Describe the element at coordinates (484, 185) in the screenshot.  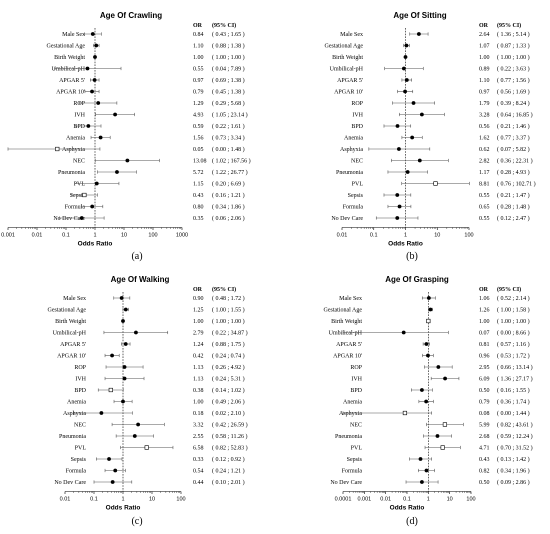
I see `or-value: 8.81` at that location.